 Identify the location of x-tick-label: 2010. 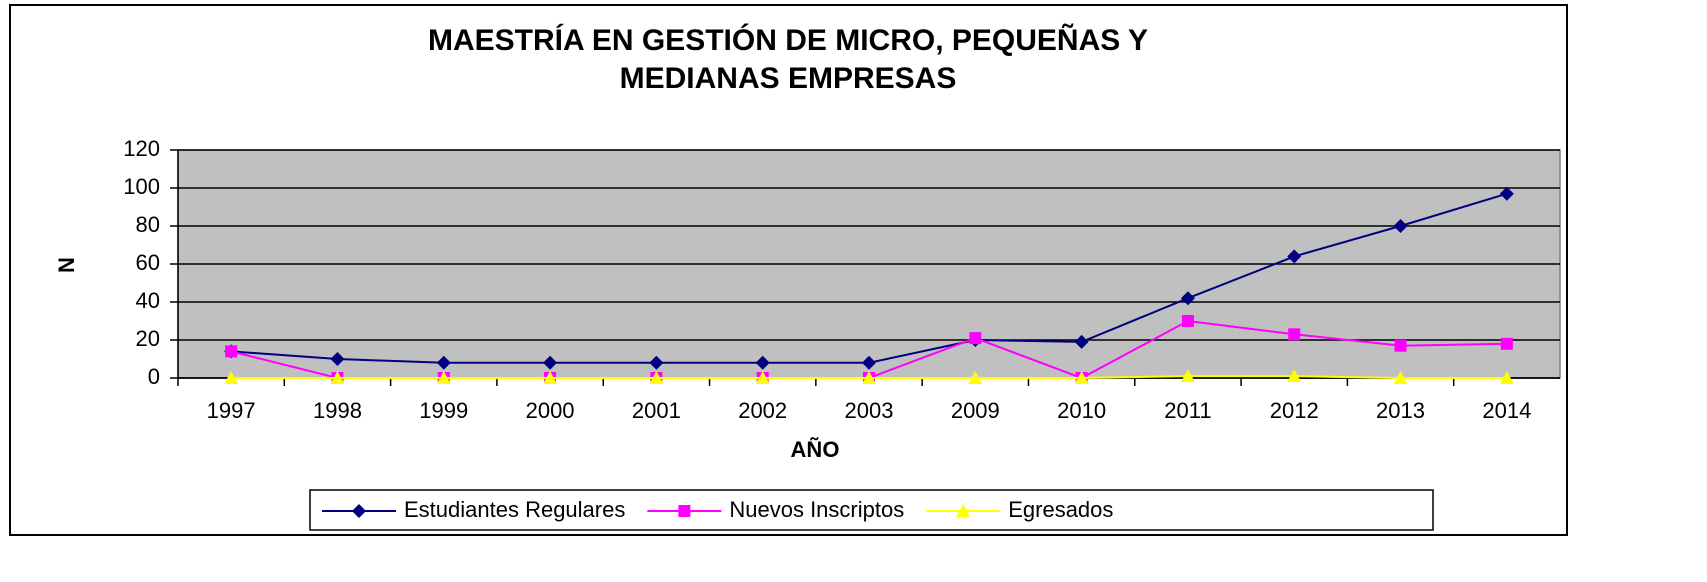
(1081, 410).